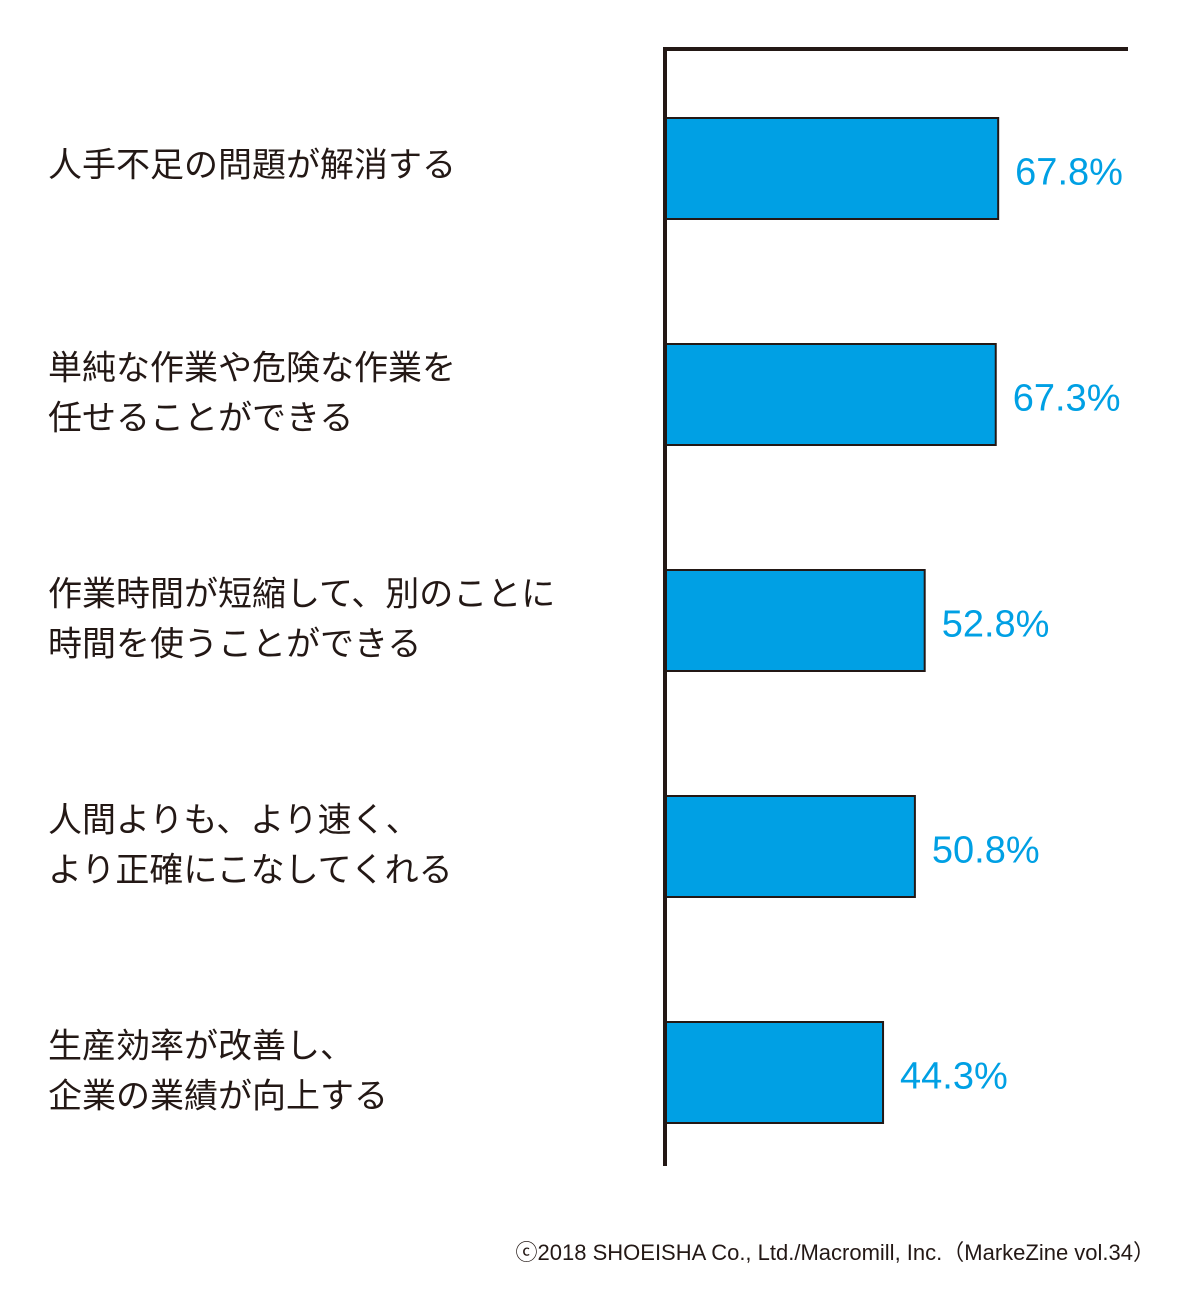 This screenshot has height=1302, width=1200. Describe the element at coordinates (954, 1077) in the screenshot. I see `value-label: 44.3%` at that location.